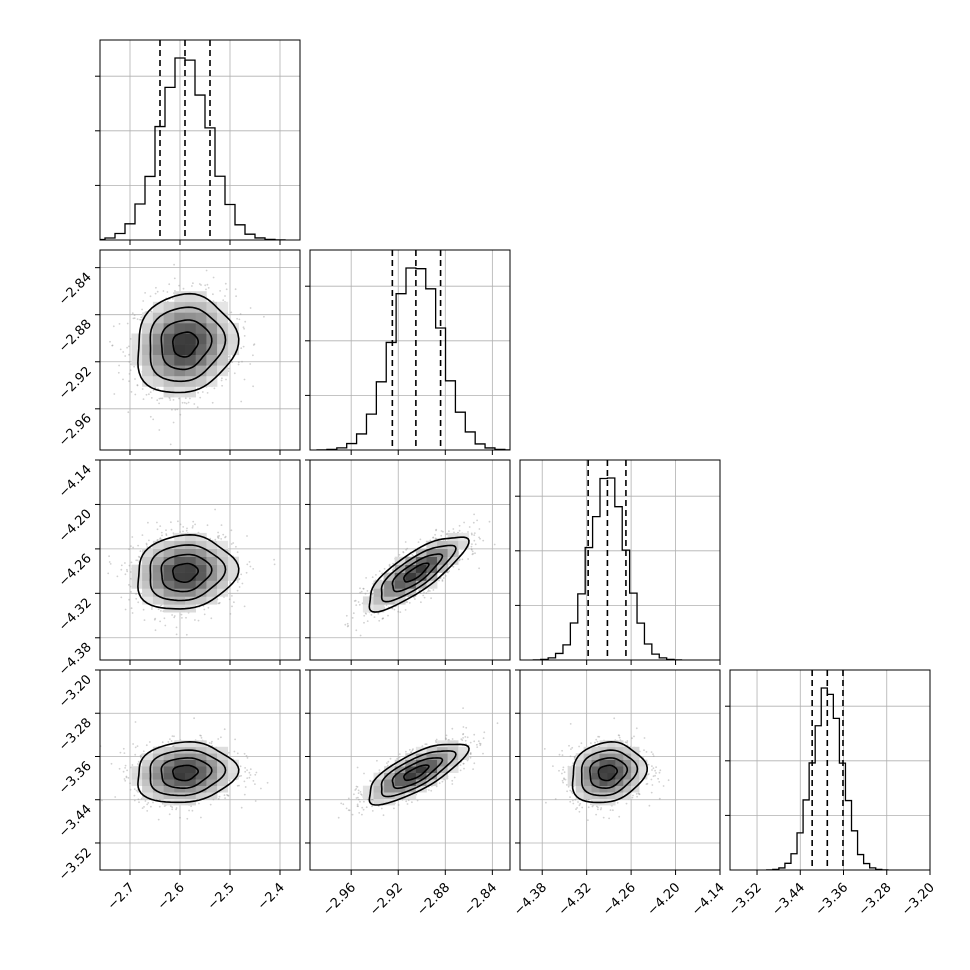 Image resolution: width=970 pixels, height=970 pixels. Describe the element at coordinates (607, 568) in the screenshot. I see `histogram-bar-series` at that location.